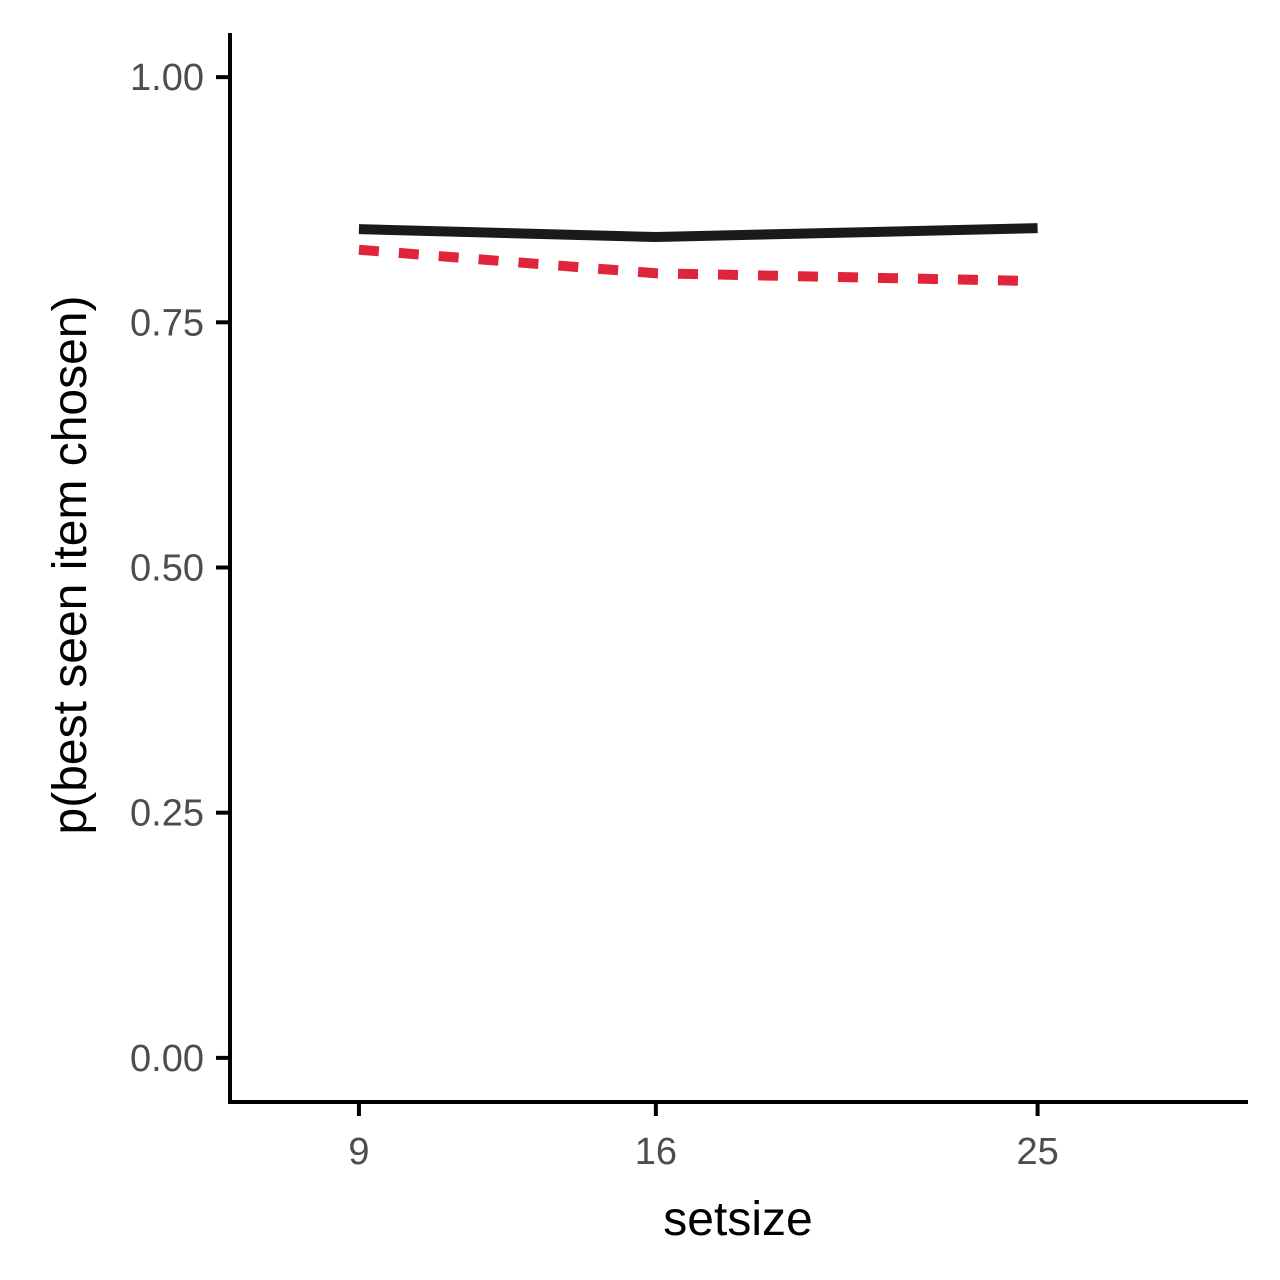 Image resolution: width=1280 pixels, height=1280 pixels. What do you see at coordinates (703, 1137) in the screenshot?
I see `x-axis-ticks: 9 16 25` at bounding box center [703, 1137].